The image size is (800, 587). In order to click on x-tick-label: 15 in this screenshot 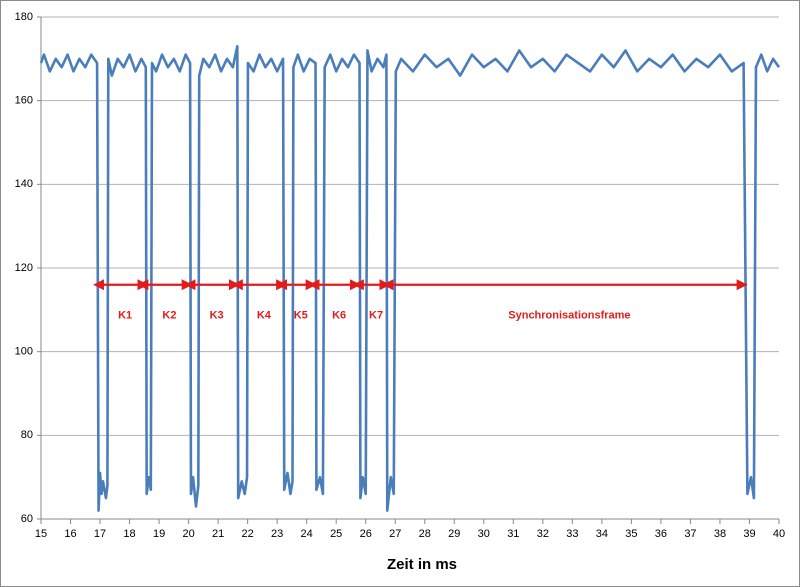, I will do `click(41, 534)`.